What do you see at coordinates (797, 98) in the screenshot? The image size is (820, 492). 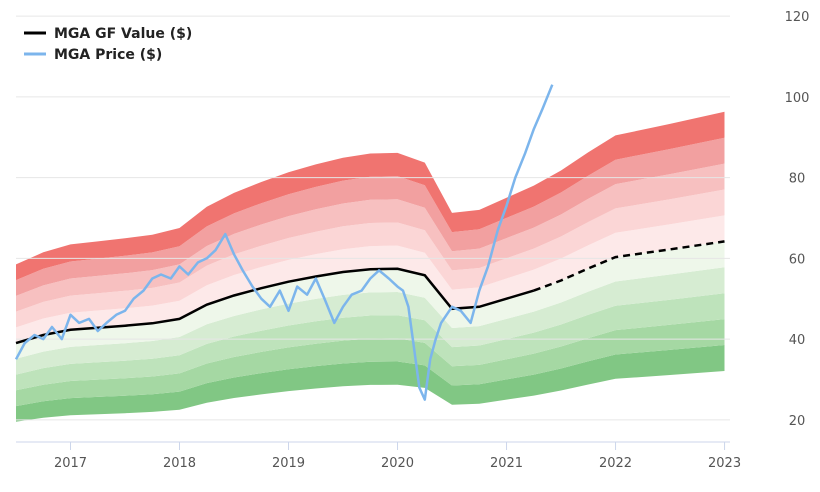 I see `y-tick-label: 100` at bounding box center [797, 98].